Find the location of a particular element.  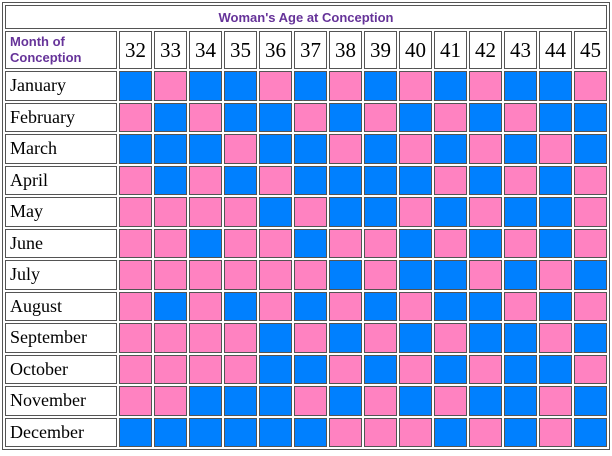

age-column-header: 33 is located at coordinates (170, 50).